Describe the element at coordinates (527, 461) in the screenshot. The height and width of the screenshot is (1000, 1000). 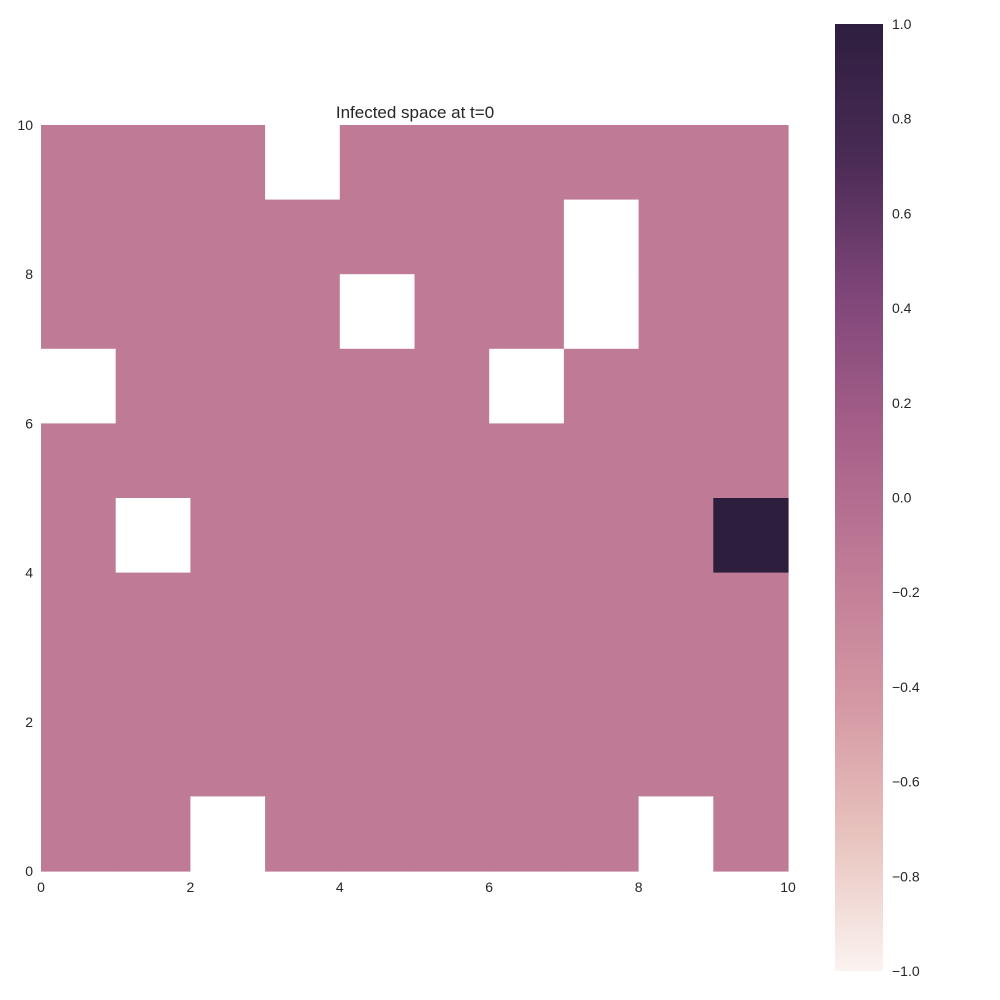
I see `heatmap-cell-r4-c6` at that location.